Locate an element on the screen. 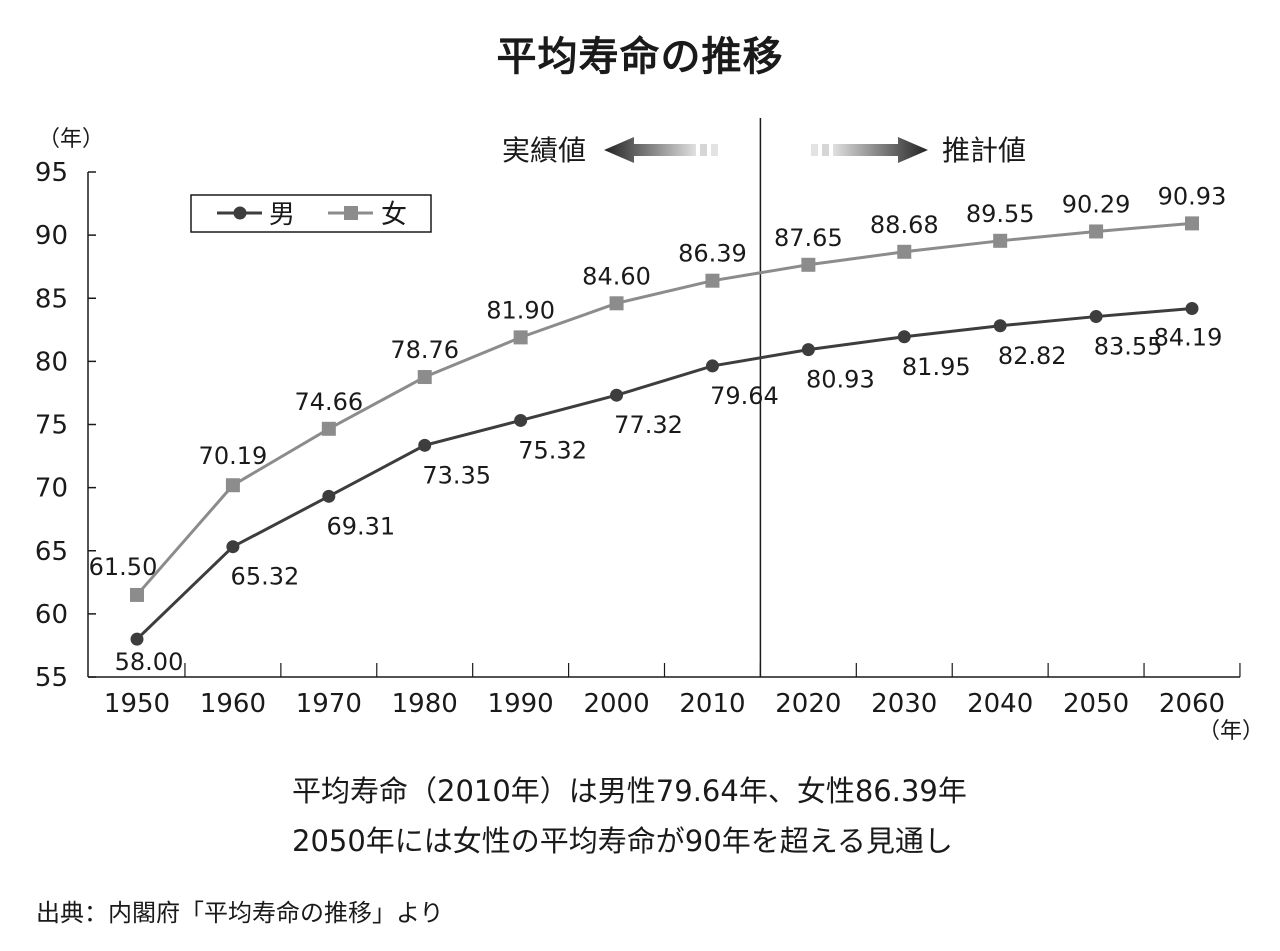 The height and width of the screenshot is (951, 1280). female-value-label: 81.90 is located at coordinates (520, 310).